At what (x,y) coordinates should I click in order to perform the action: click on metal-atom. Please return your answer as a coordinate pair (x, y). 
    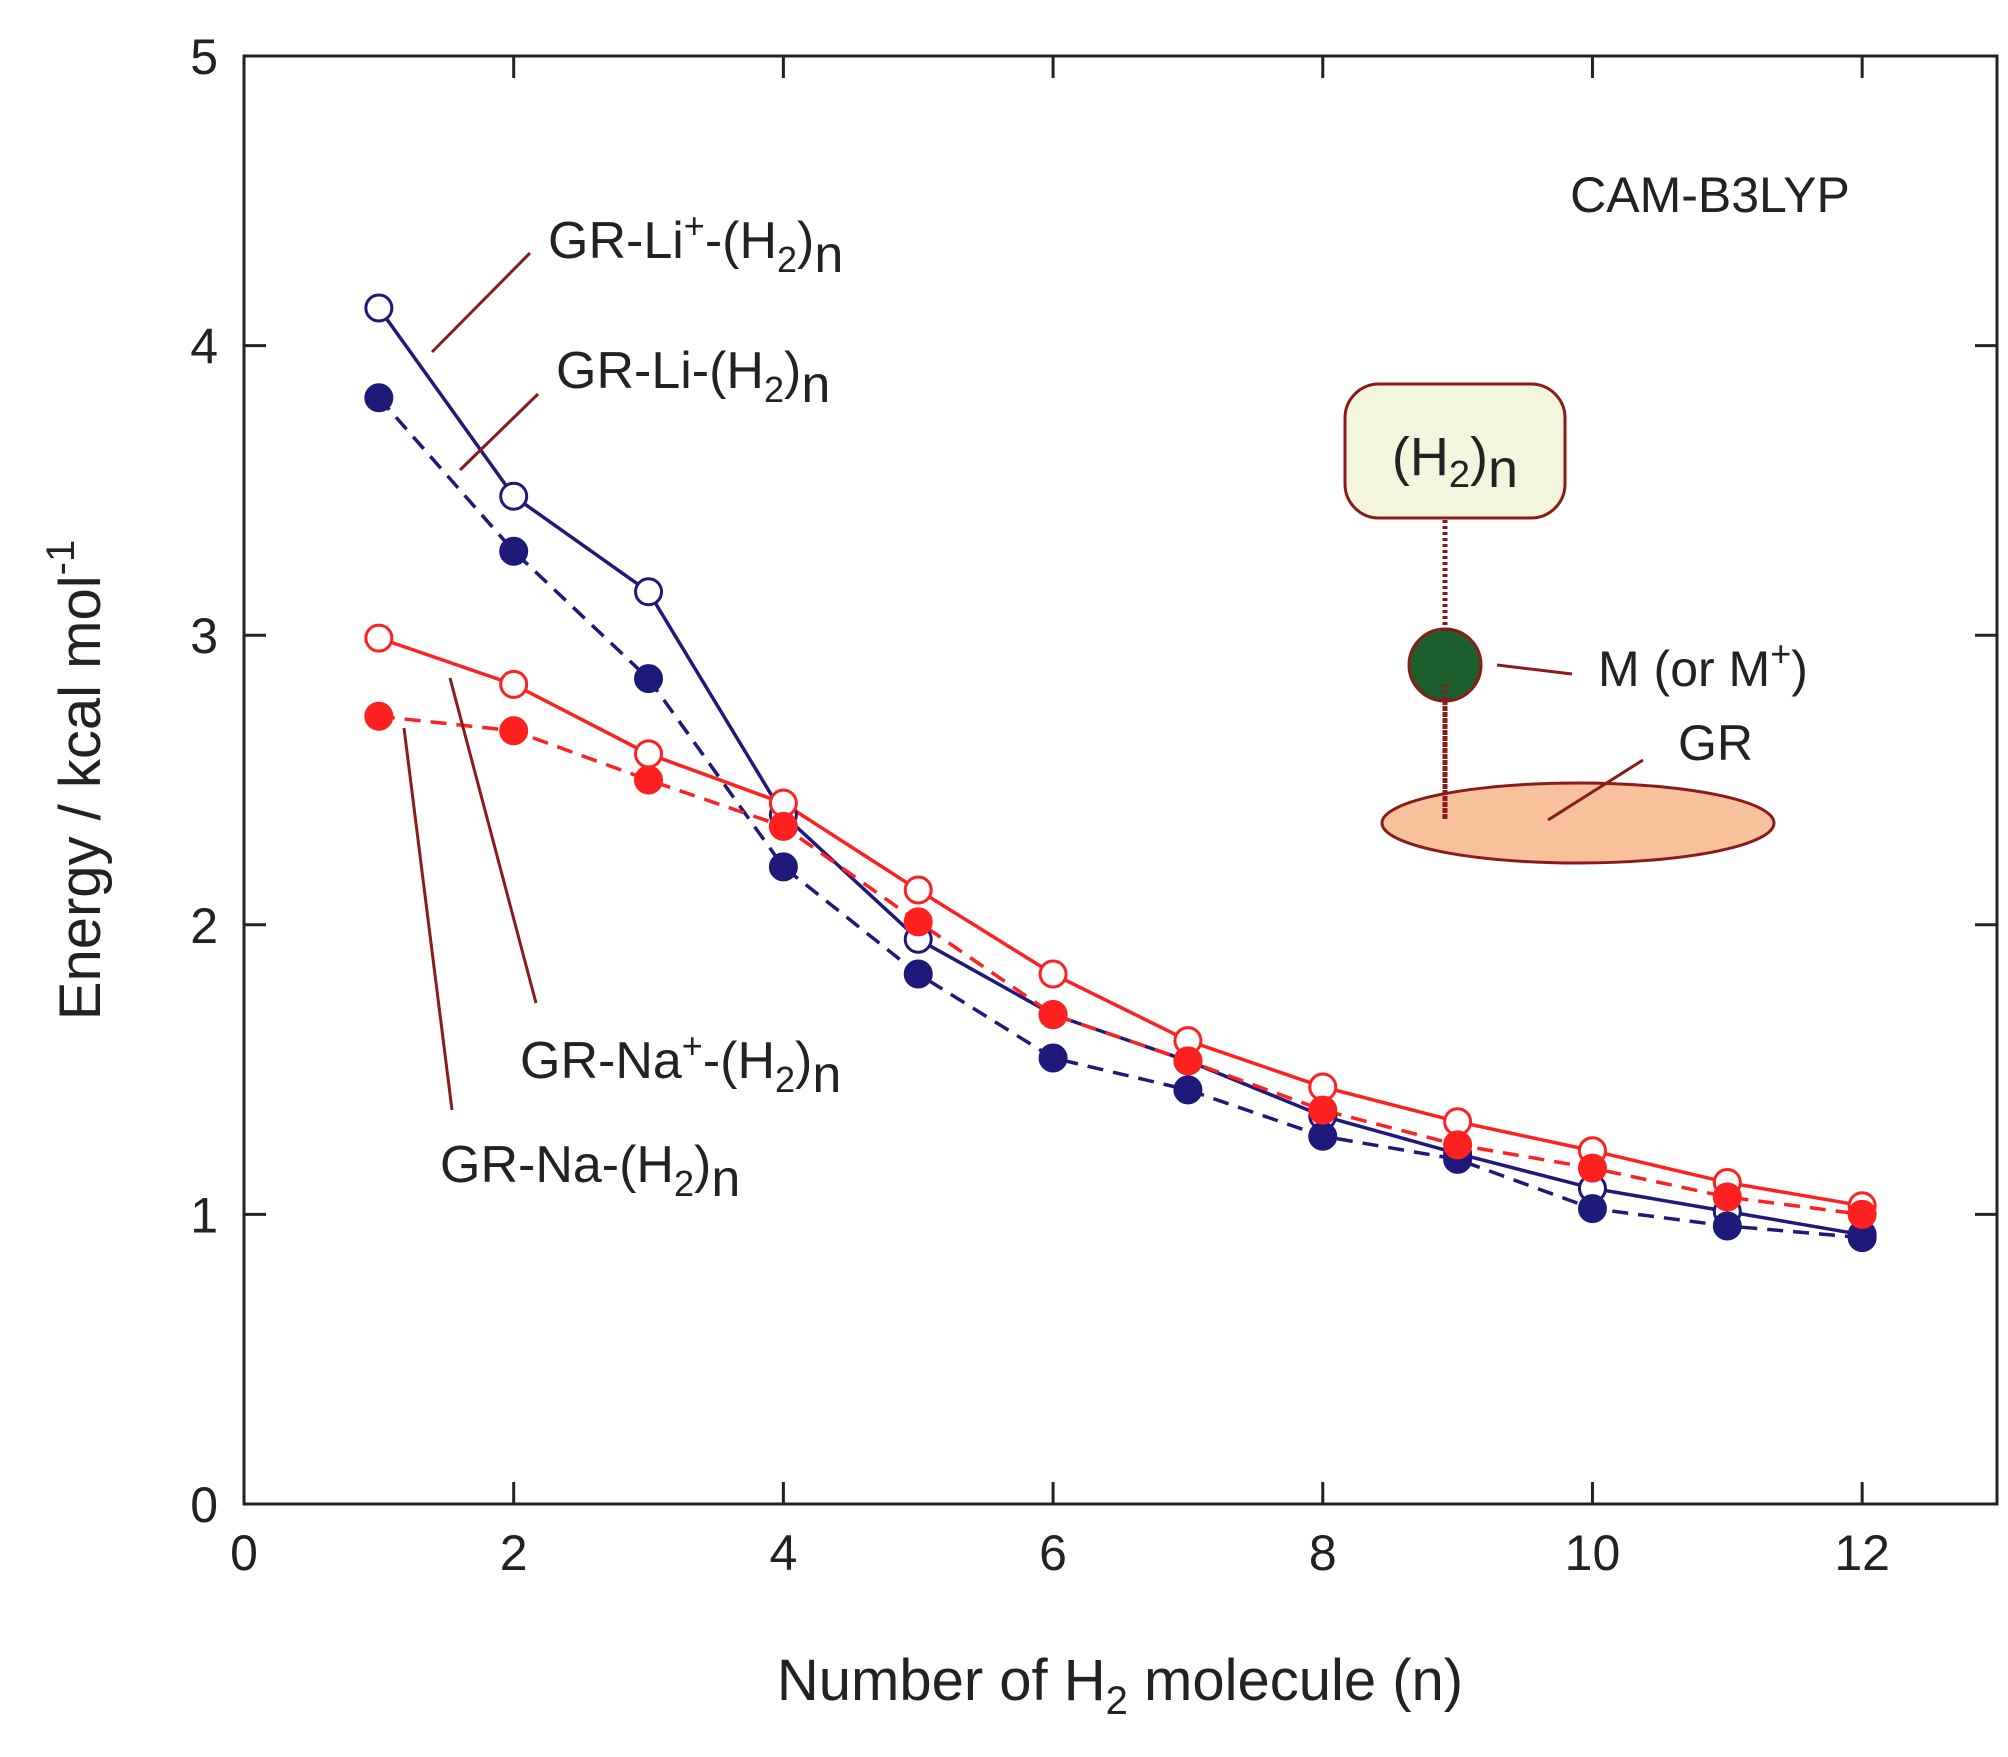
    Looking at the image, I should click on (1445, 665).